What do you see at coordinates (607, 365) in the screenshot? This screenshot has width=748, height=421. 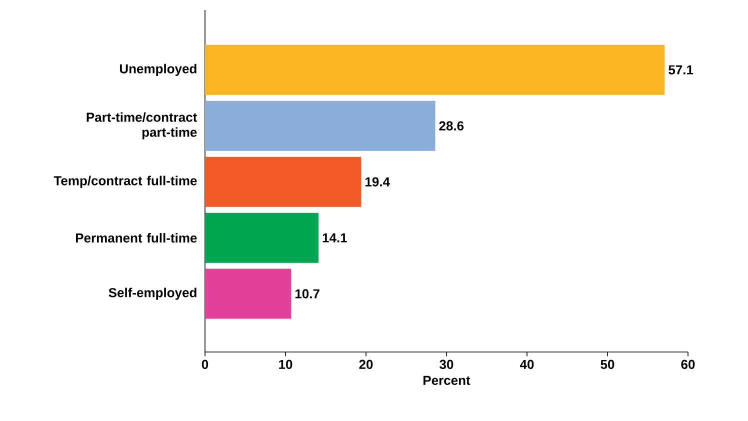 I see `x-tick-label: 50` at bounding box center [607, 365].